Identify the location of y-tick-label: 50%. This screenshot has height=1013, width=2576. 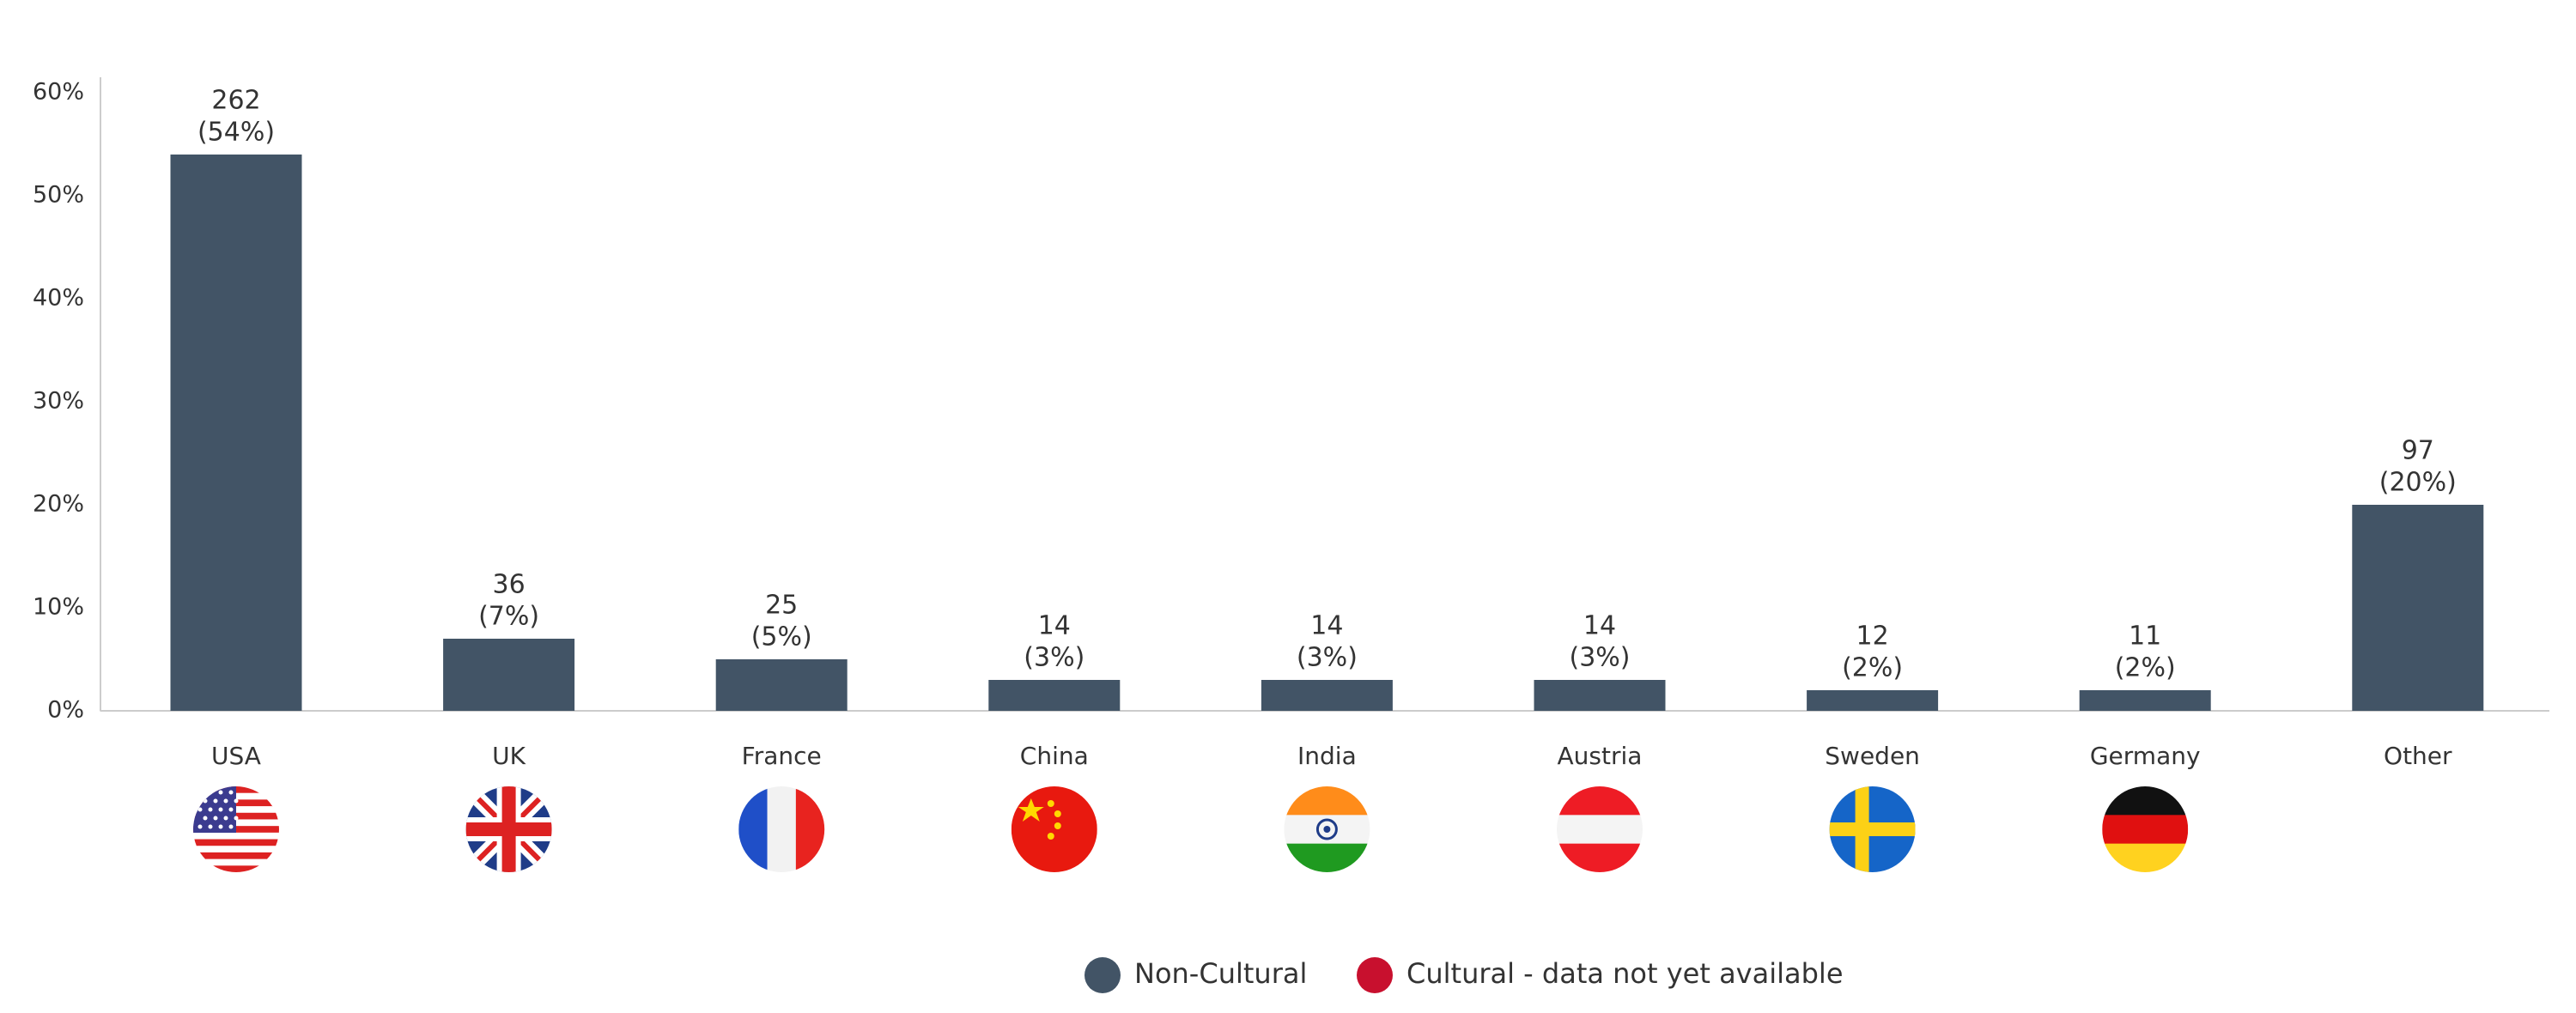
(59, 195).